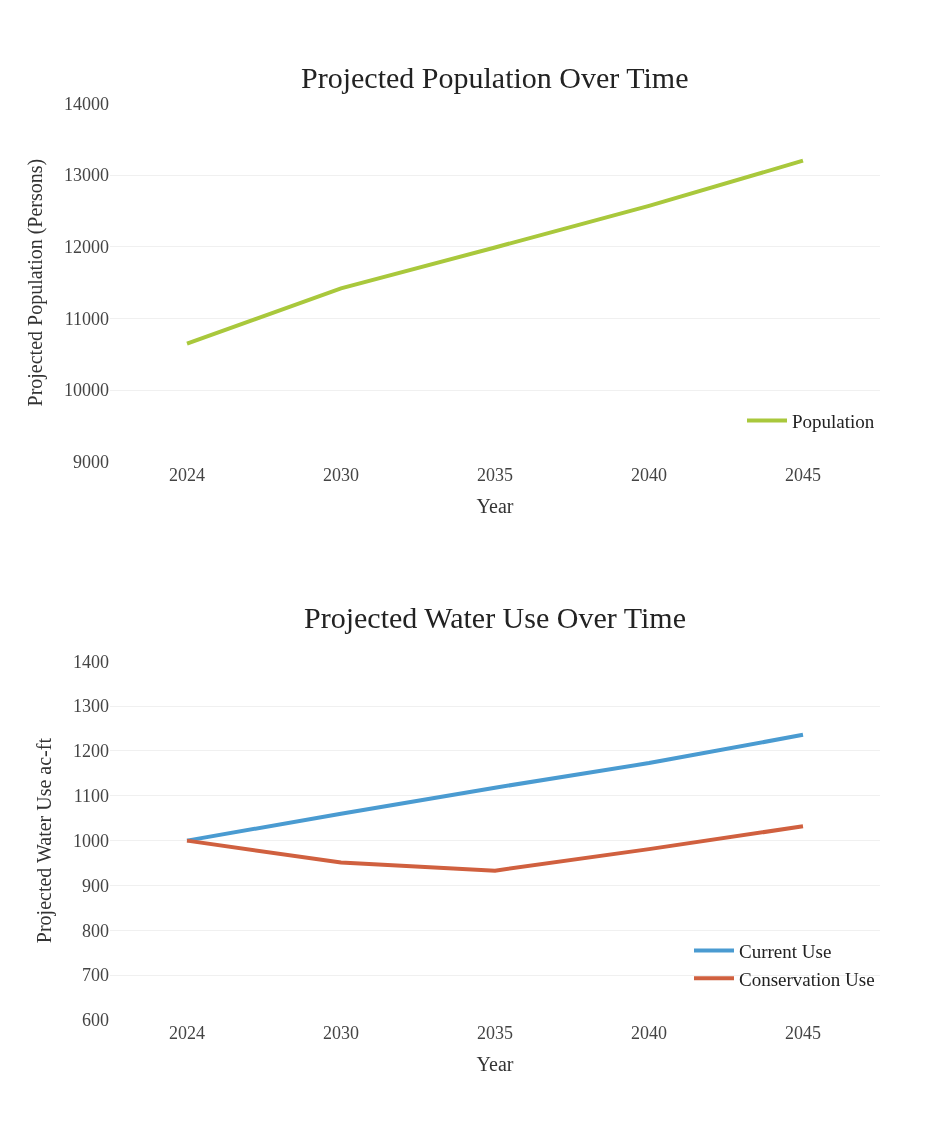 The width and height of the screenshot is (940, 1136). I want to click on y-tick-label: 13000, so click(86, 175).